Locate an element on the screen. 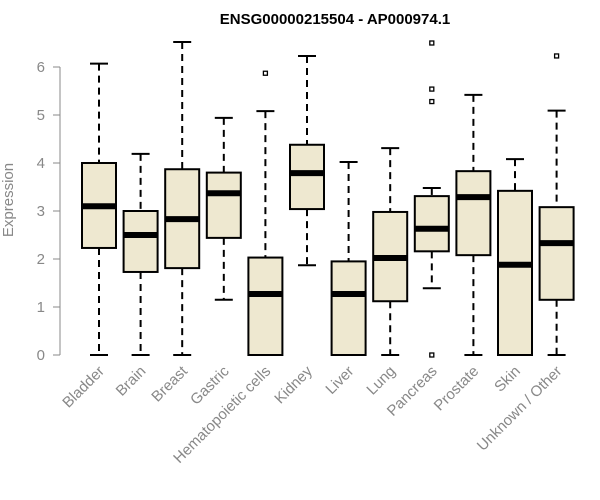 Image resolution: width=600 pixels, height=500 pixels. x-tick-label: Brain is located at coordinates (131, 381).